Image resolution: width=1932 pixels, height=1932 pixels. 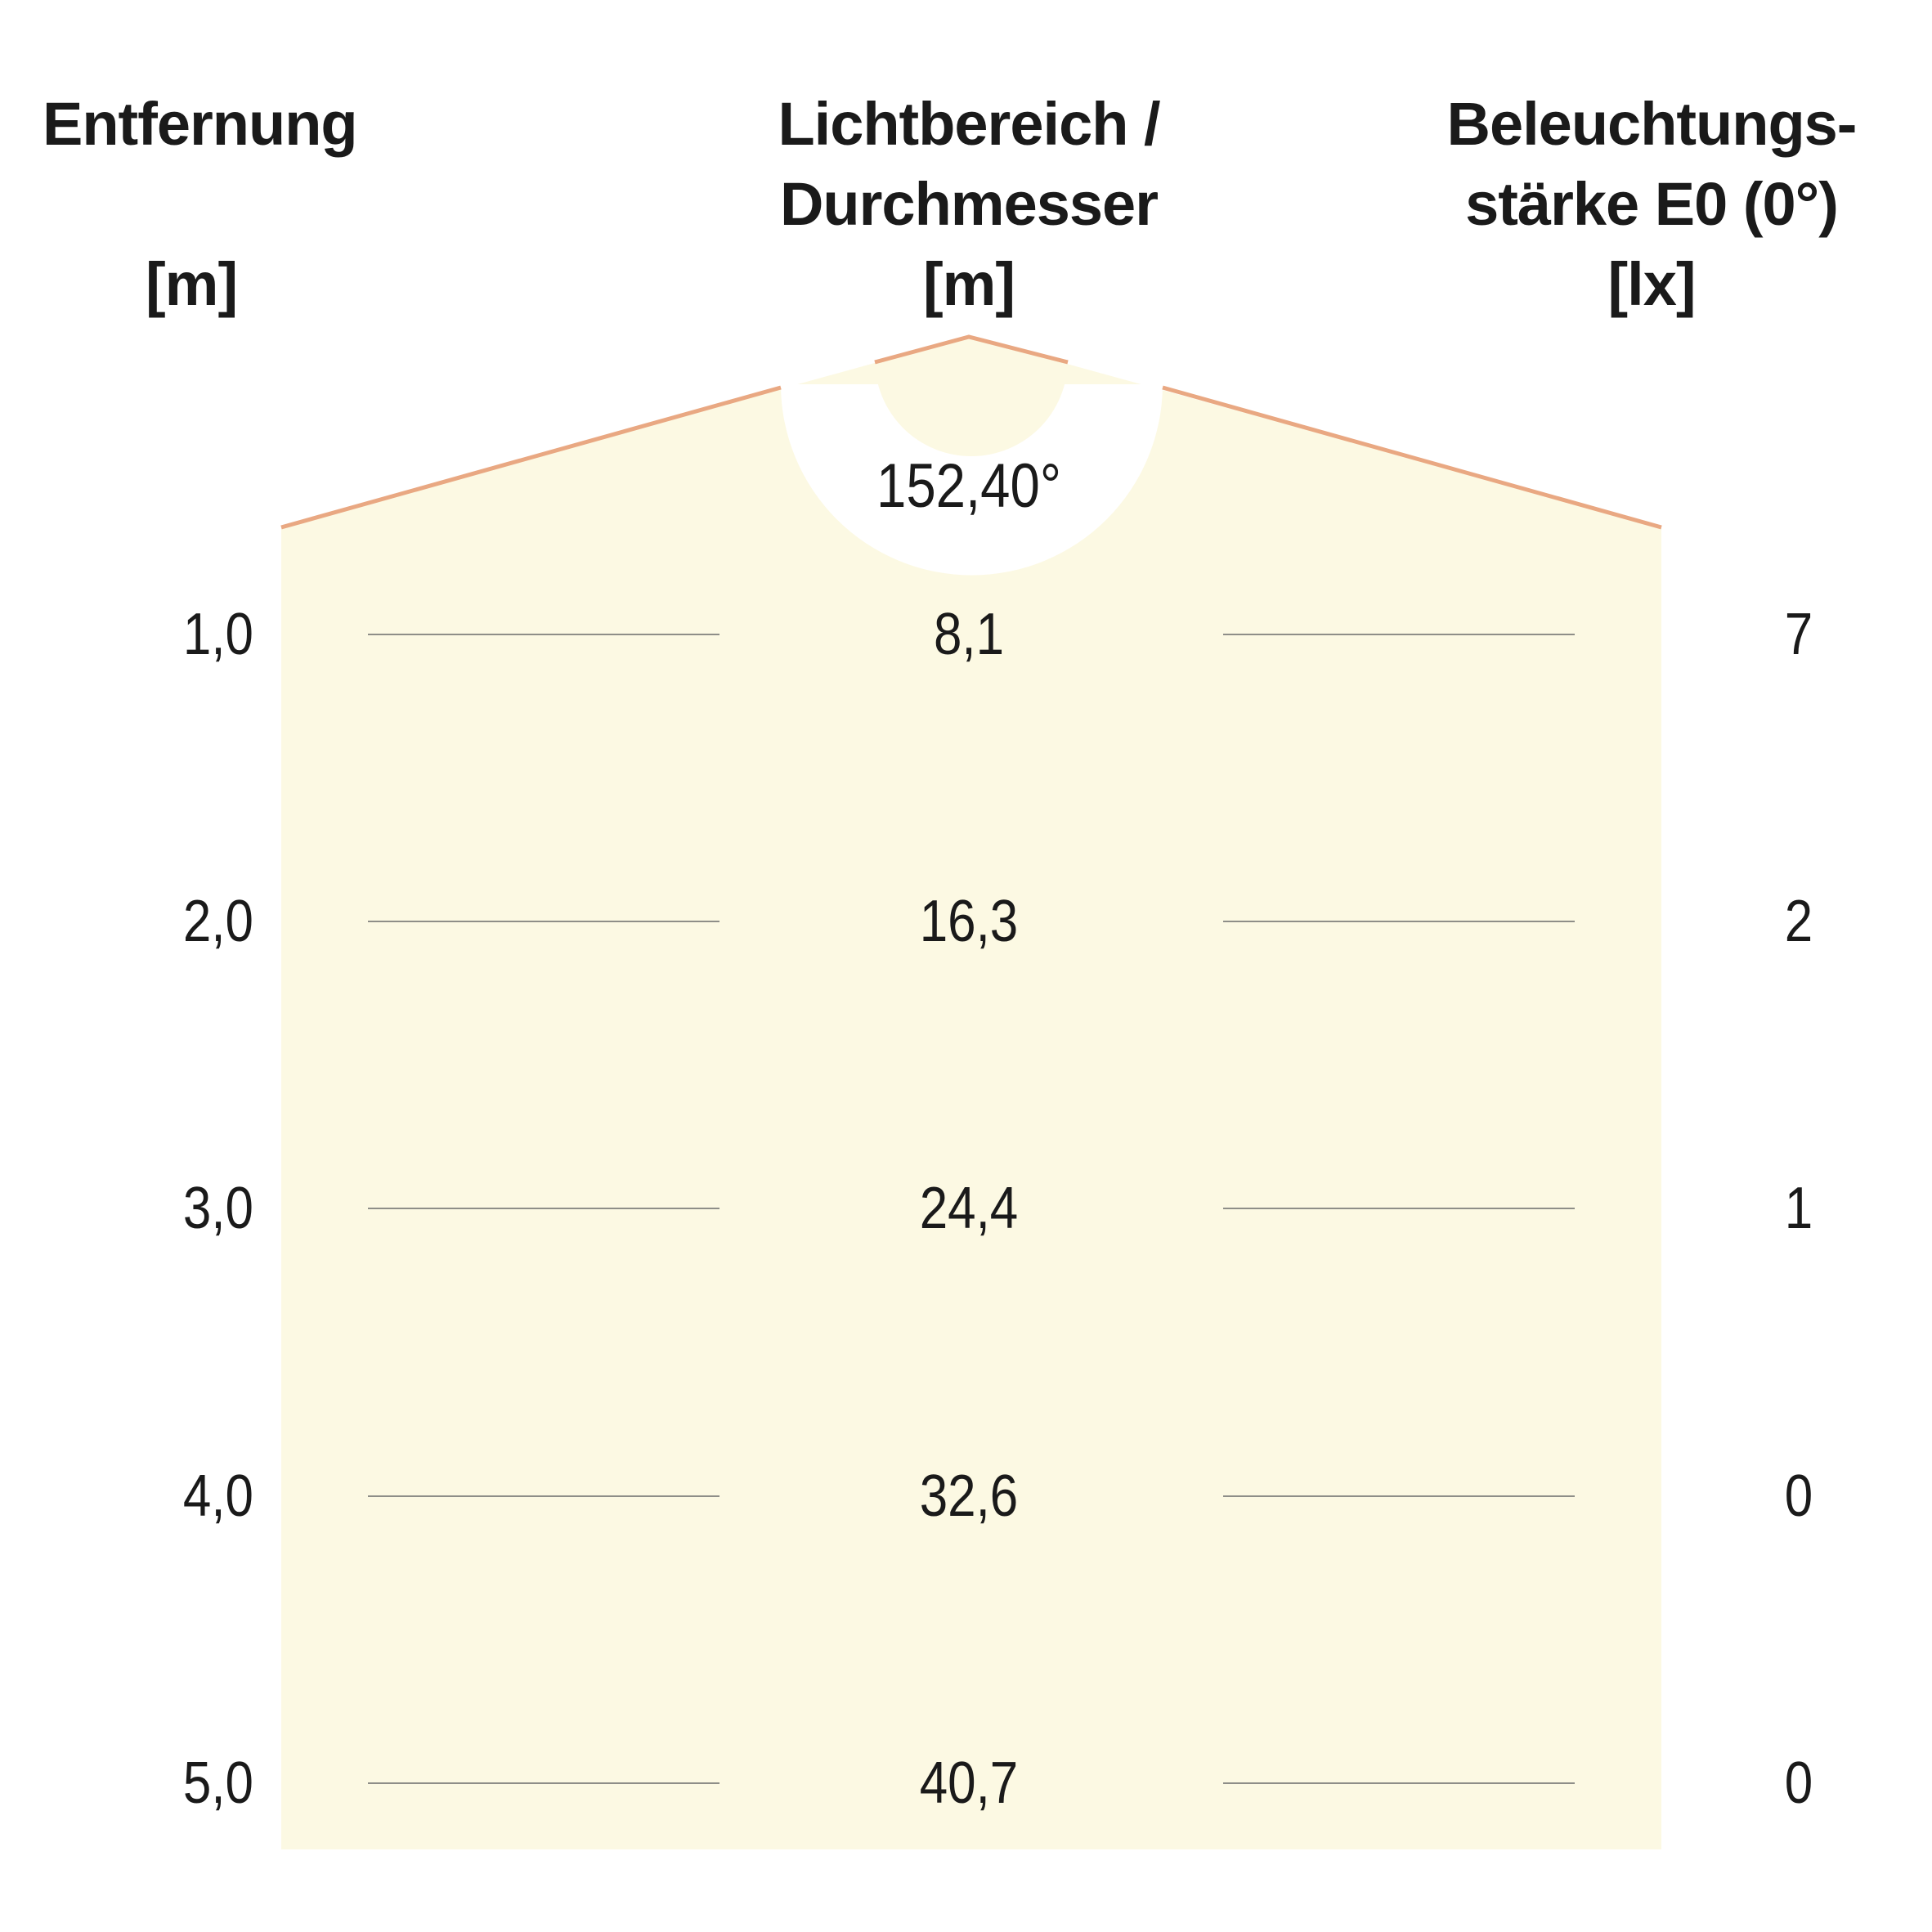 What do you see at coordinates (971, 349) in the screenshot?
I see `beam-outline-cap` at bounding box center [971, 349].